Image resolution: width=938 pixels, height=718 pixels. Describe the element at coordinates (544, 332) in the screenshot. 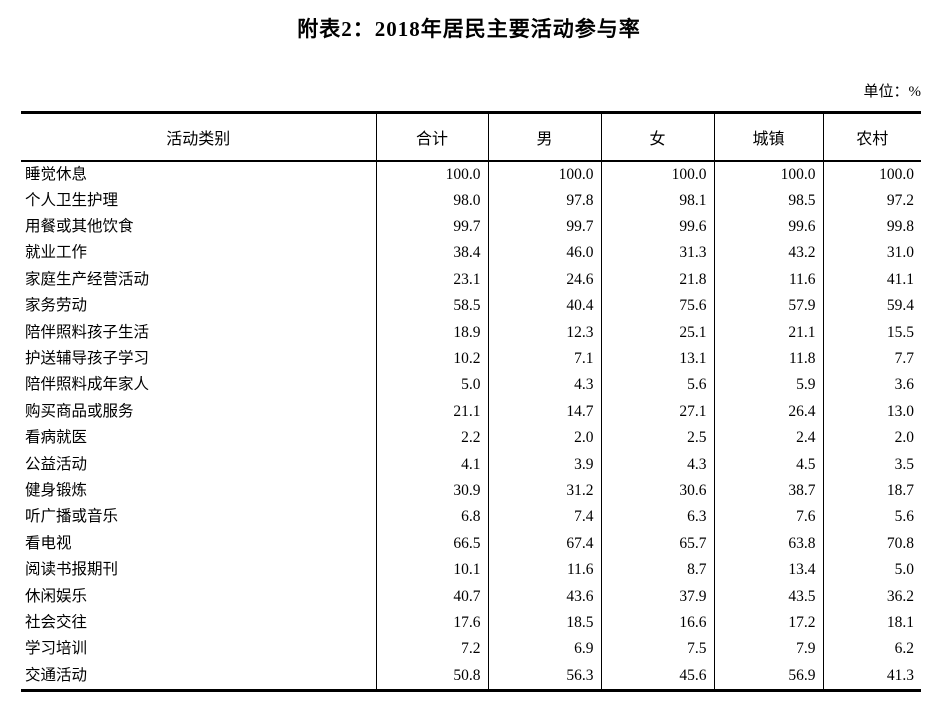

I see `value-cell: 12.3` at that location.